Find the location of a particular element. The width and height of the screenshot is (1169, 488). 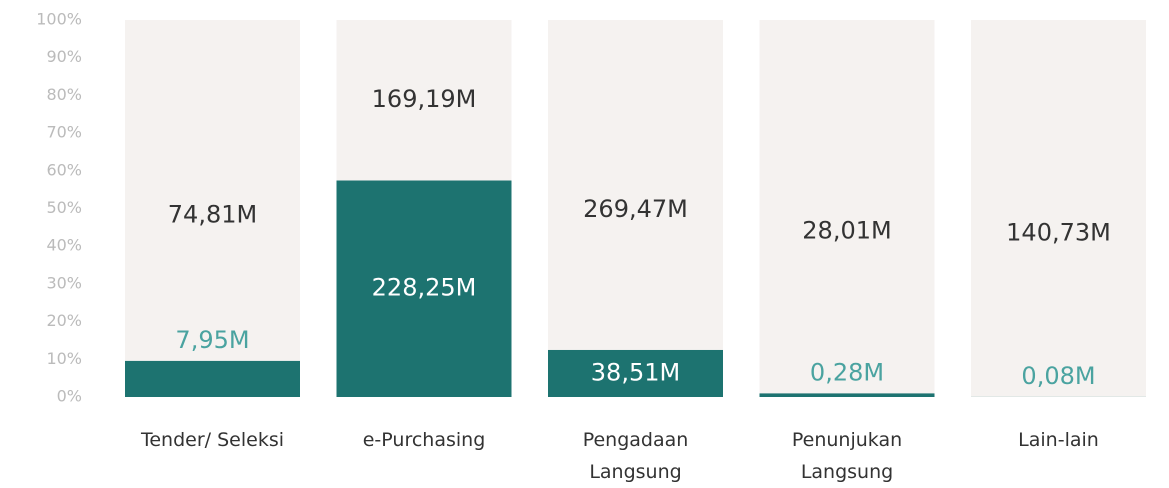

x-tick-label: e-Purchasing is located at coordinates (424, 440).